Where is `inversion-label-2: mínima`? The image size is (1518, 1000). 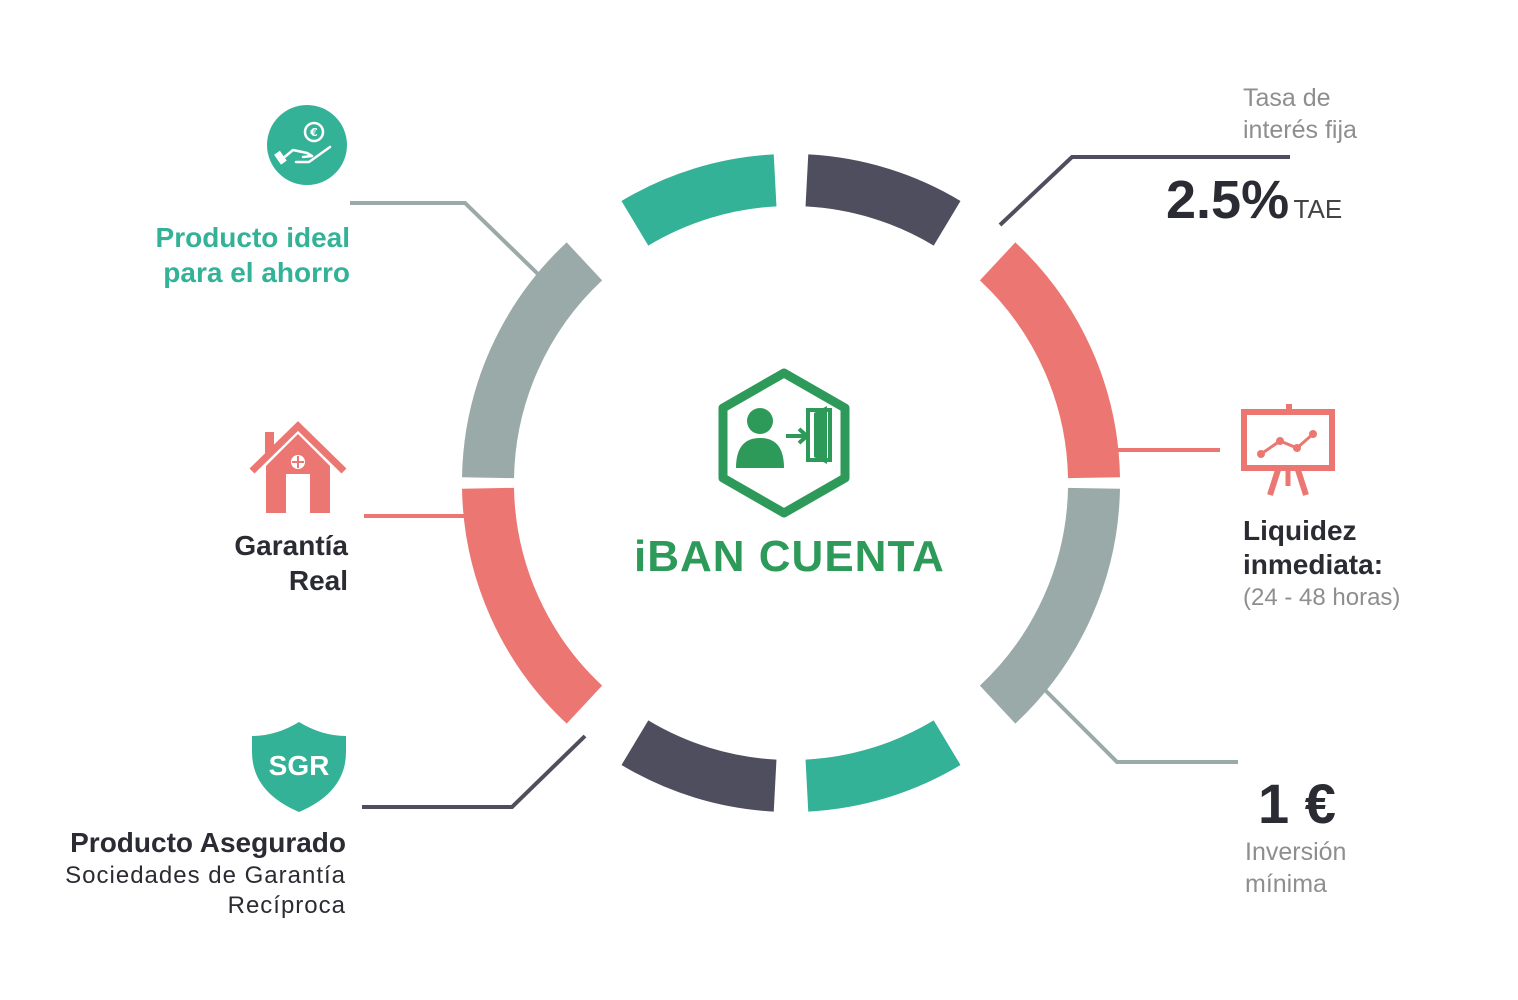
inversion-label-2: mínima is located at coordinates (1286, 884).